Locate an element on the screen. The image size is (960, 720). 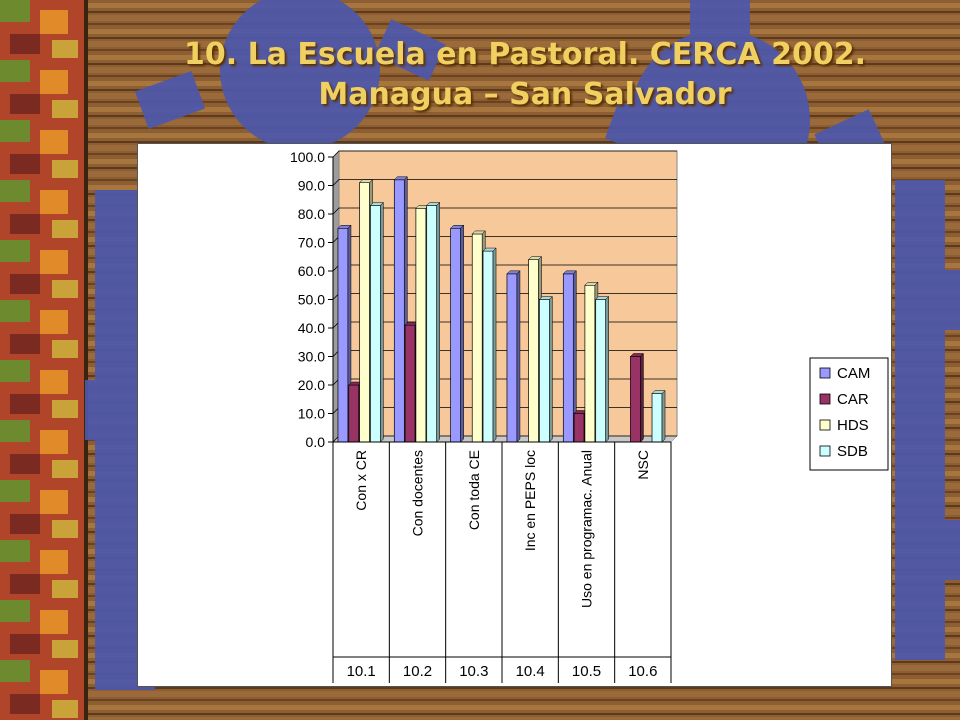
legend-swatch-hds is located at coordinates (825, 425).